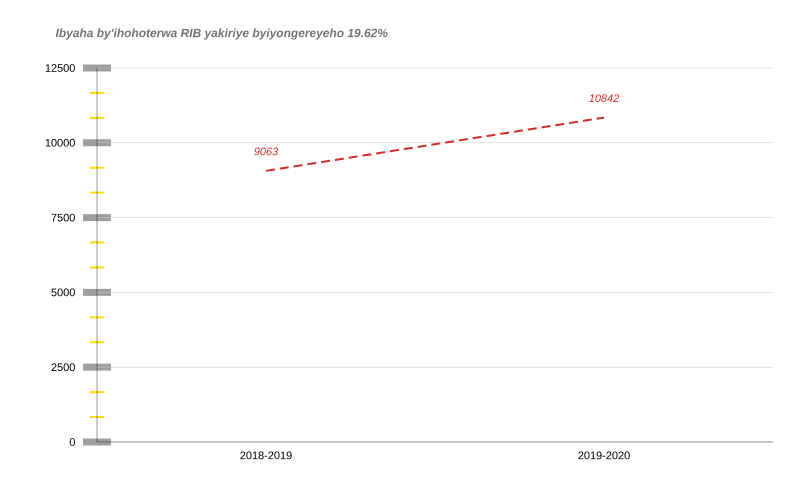 The width and height of the screenshot is (800, 495). What do you see at coordinates (63, 367) in the screenshot?
I see `y-tick-label: 2500` at bounding box center [63, 367].